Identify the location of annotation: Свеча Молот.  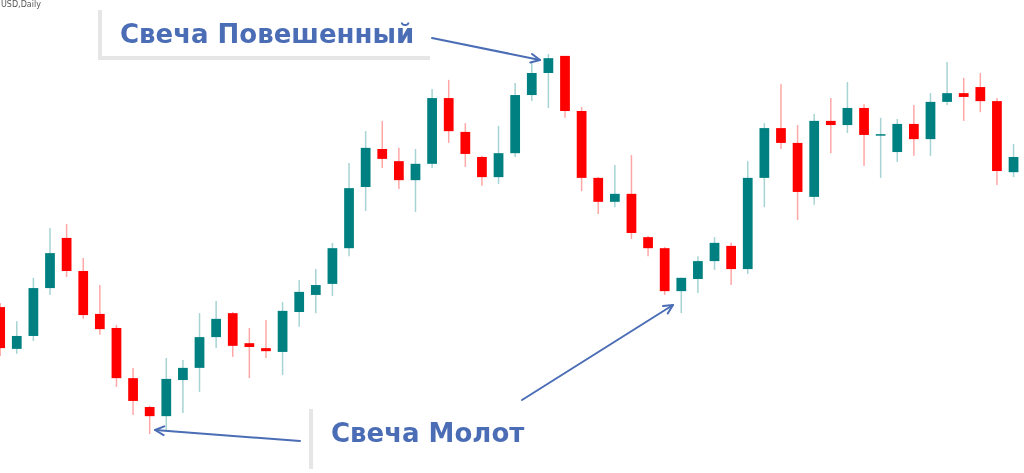
(428, 433).